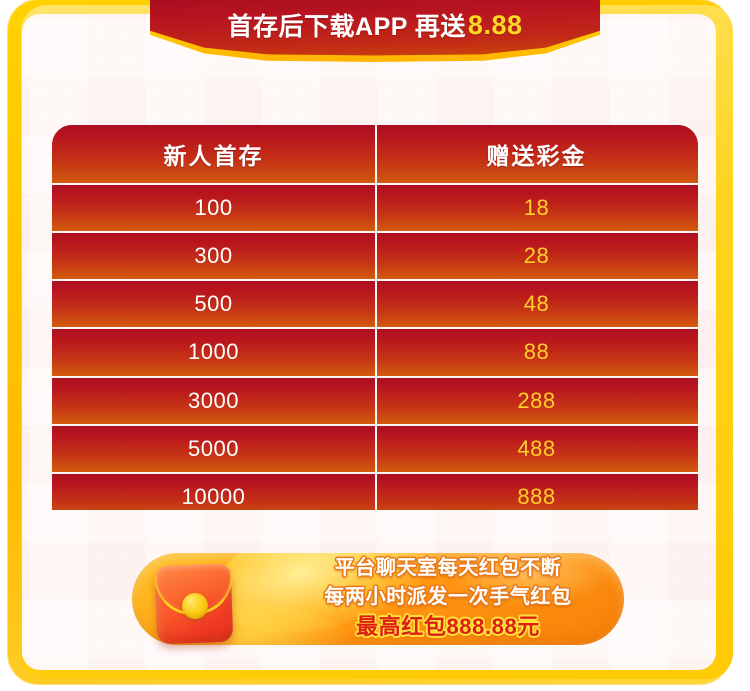 This screenshot has width=750, height=691. What do you see at coordinates (495, 24) in the screenshot?
I see `ribbon-text-amount: 8.88` at bounding box center [495, 24].